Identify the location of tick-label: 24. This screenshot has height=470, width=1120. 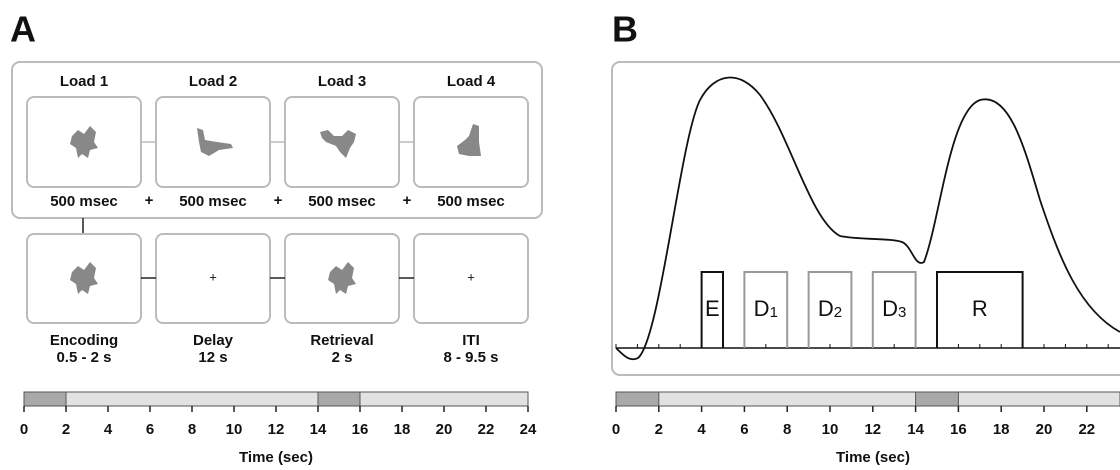
(528, 429).